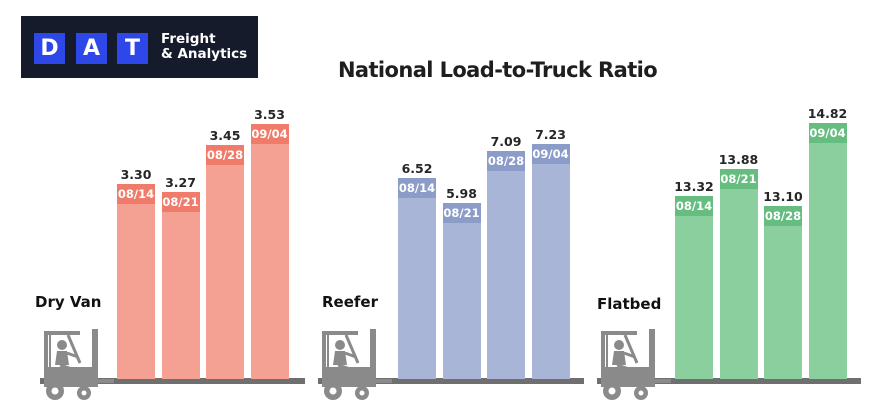 The height and width of the screenshot is (417, 889). What do you see at coordinates (738, 159) in the screenshot?
I see `data-label: 13.88` at bounding box center [738, 159].